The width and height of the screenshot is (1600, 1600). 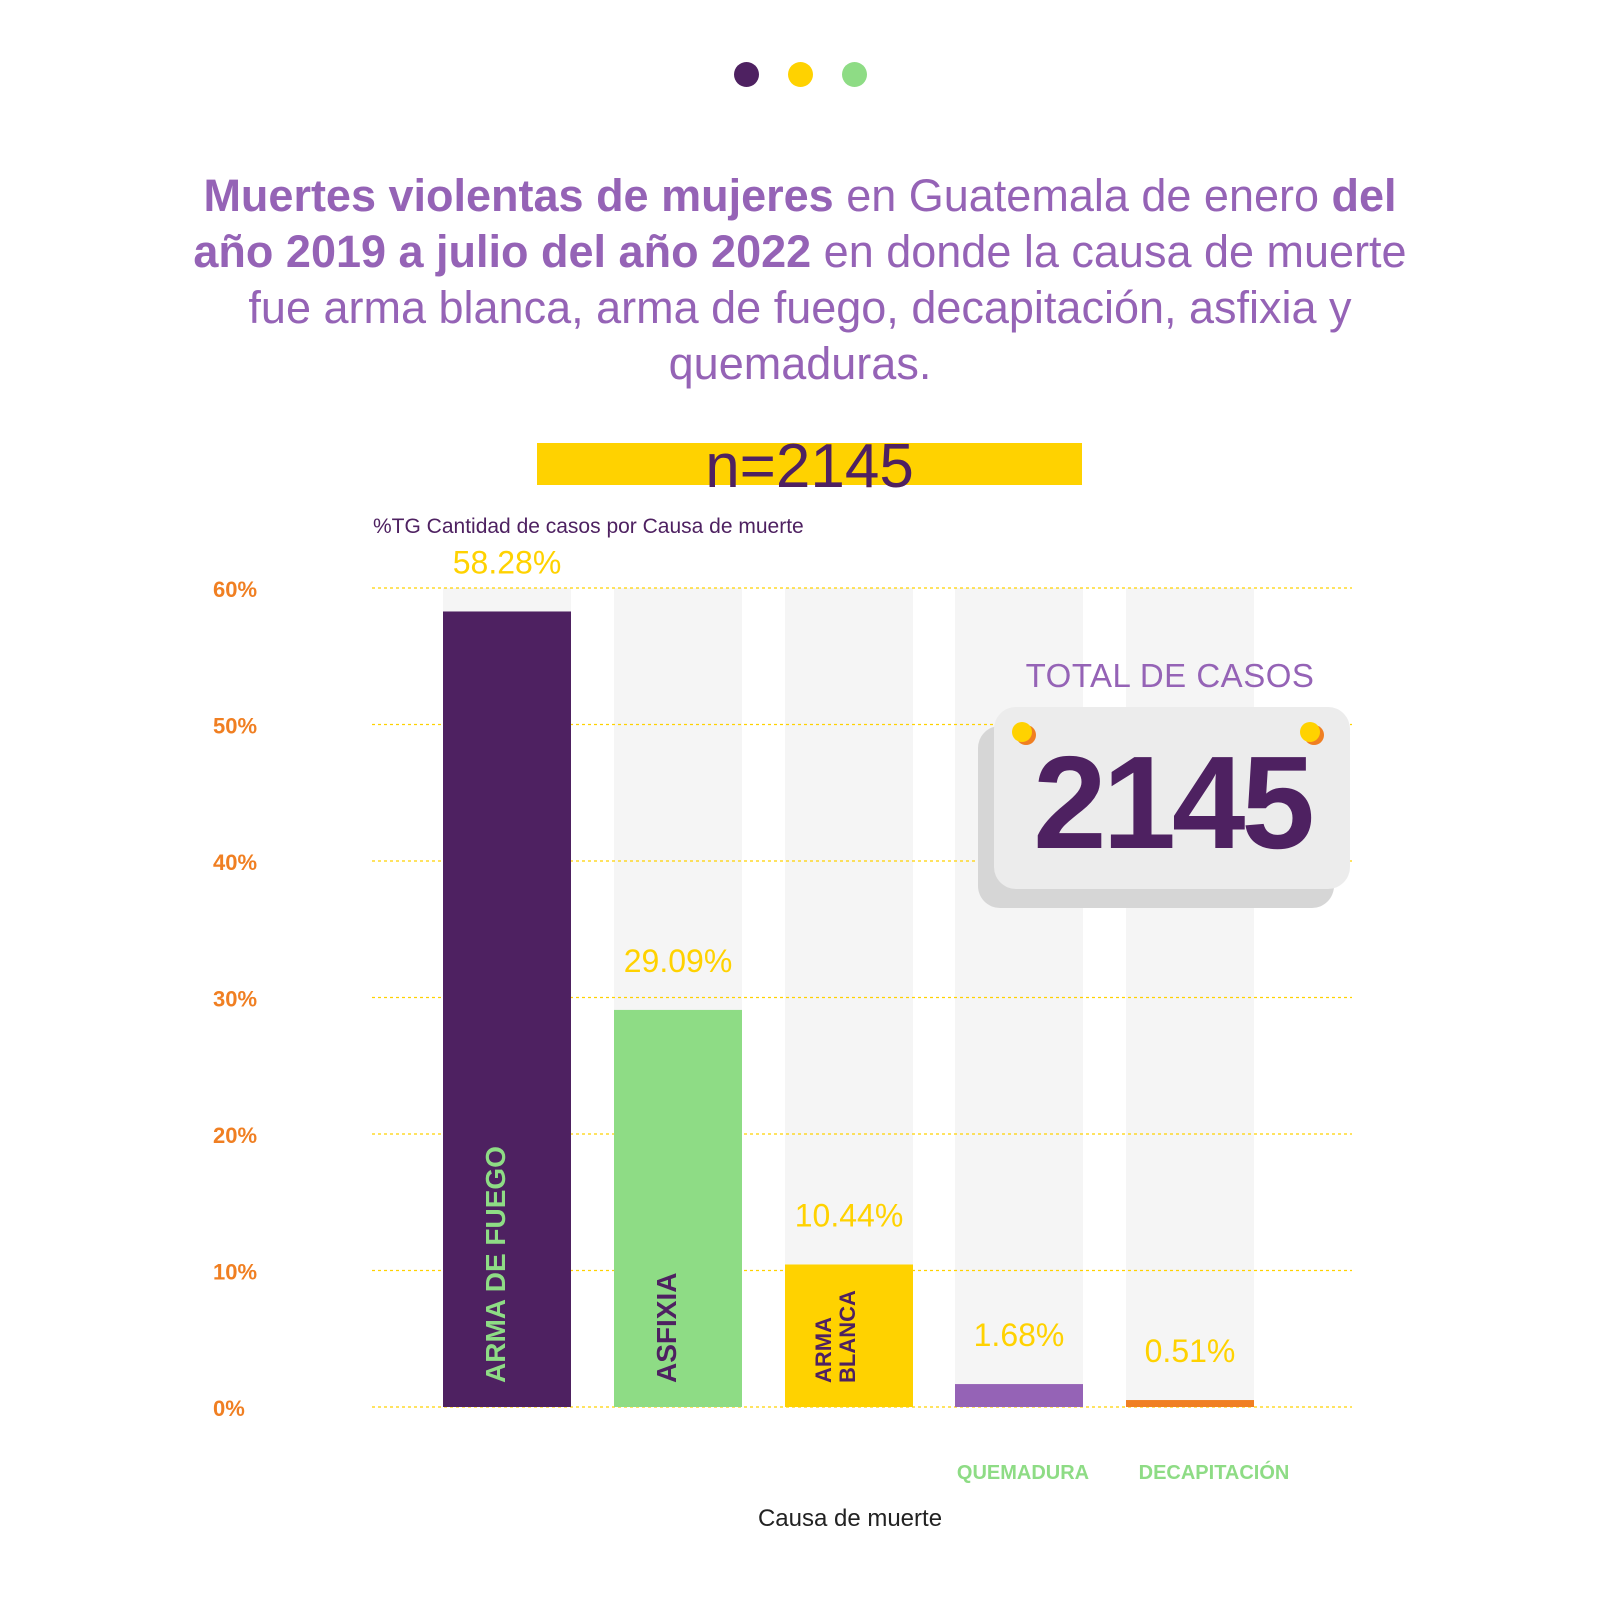 I want to click on category-label: QUEMADURA, so click(x=1023, y=1473).